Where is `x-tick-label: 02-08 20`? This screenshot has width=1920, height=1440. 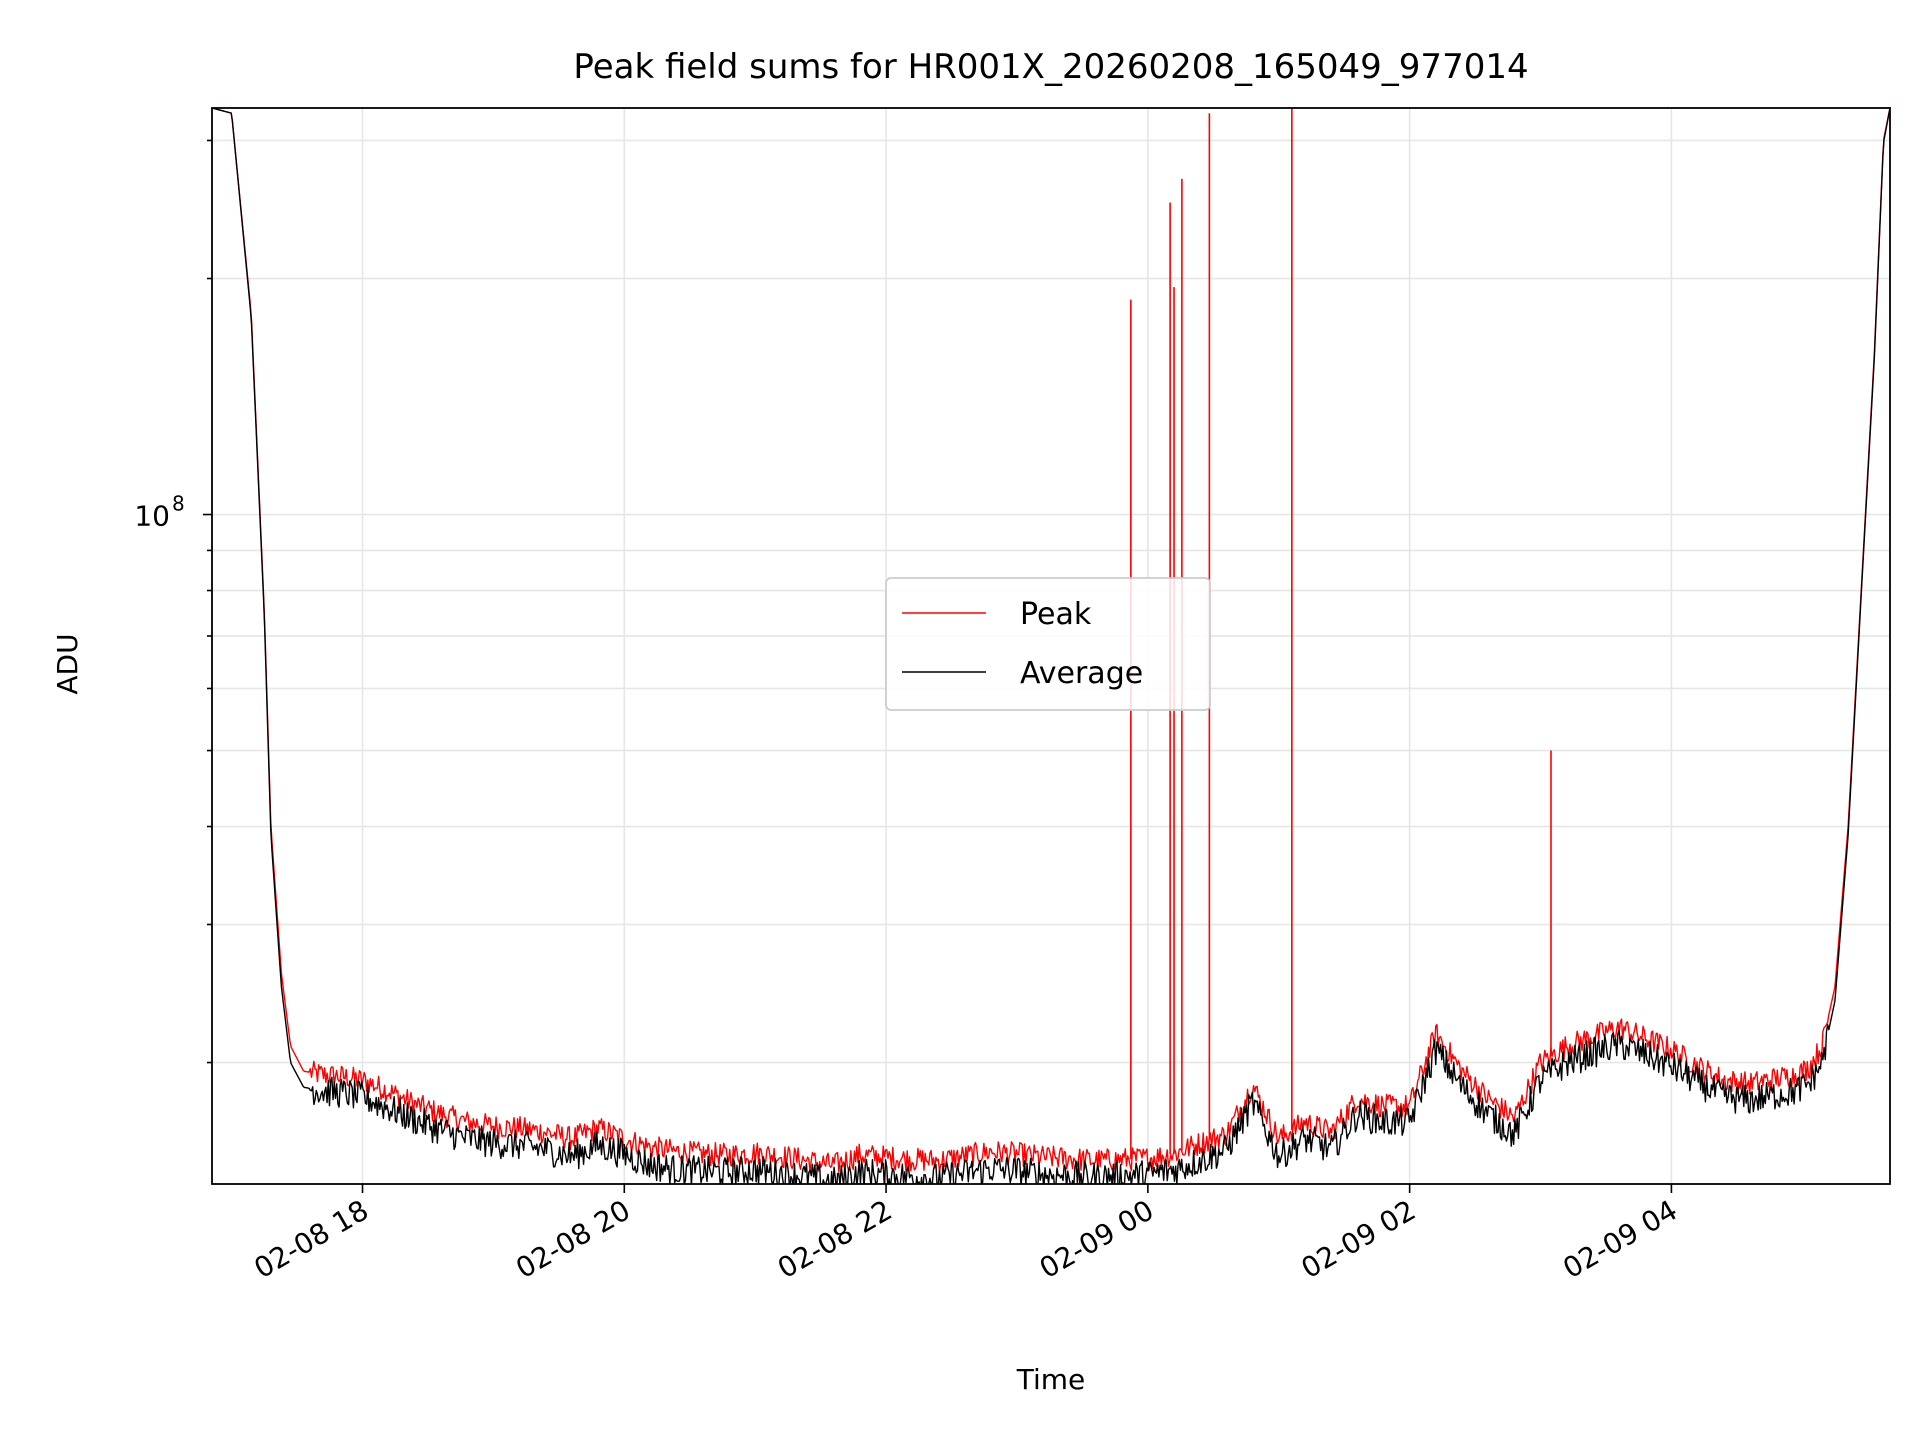 x-tick-label: 02-08 20 is located at coordinates (573, 1239).